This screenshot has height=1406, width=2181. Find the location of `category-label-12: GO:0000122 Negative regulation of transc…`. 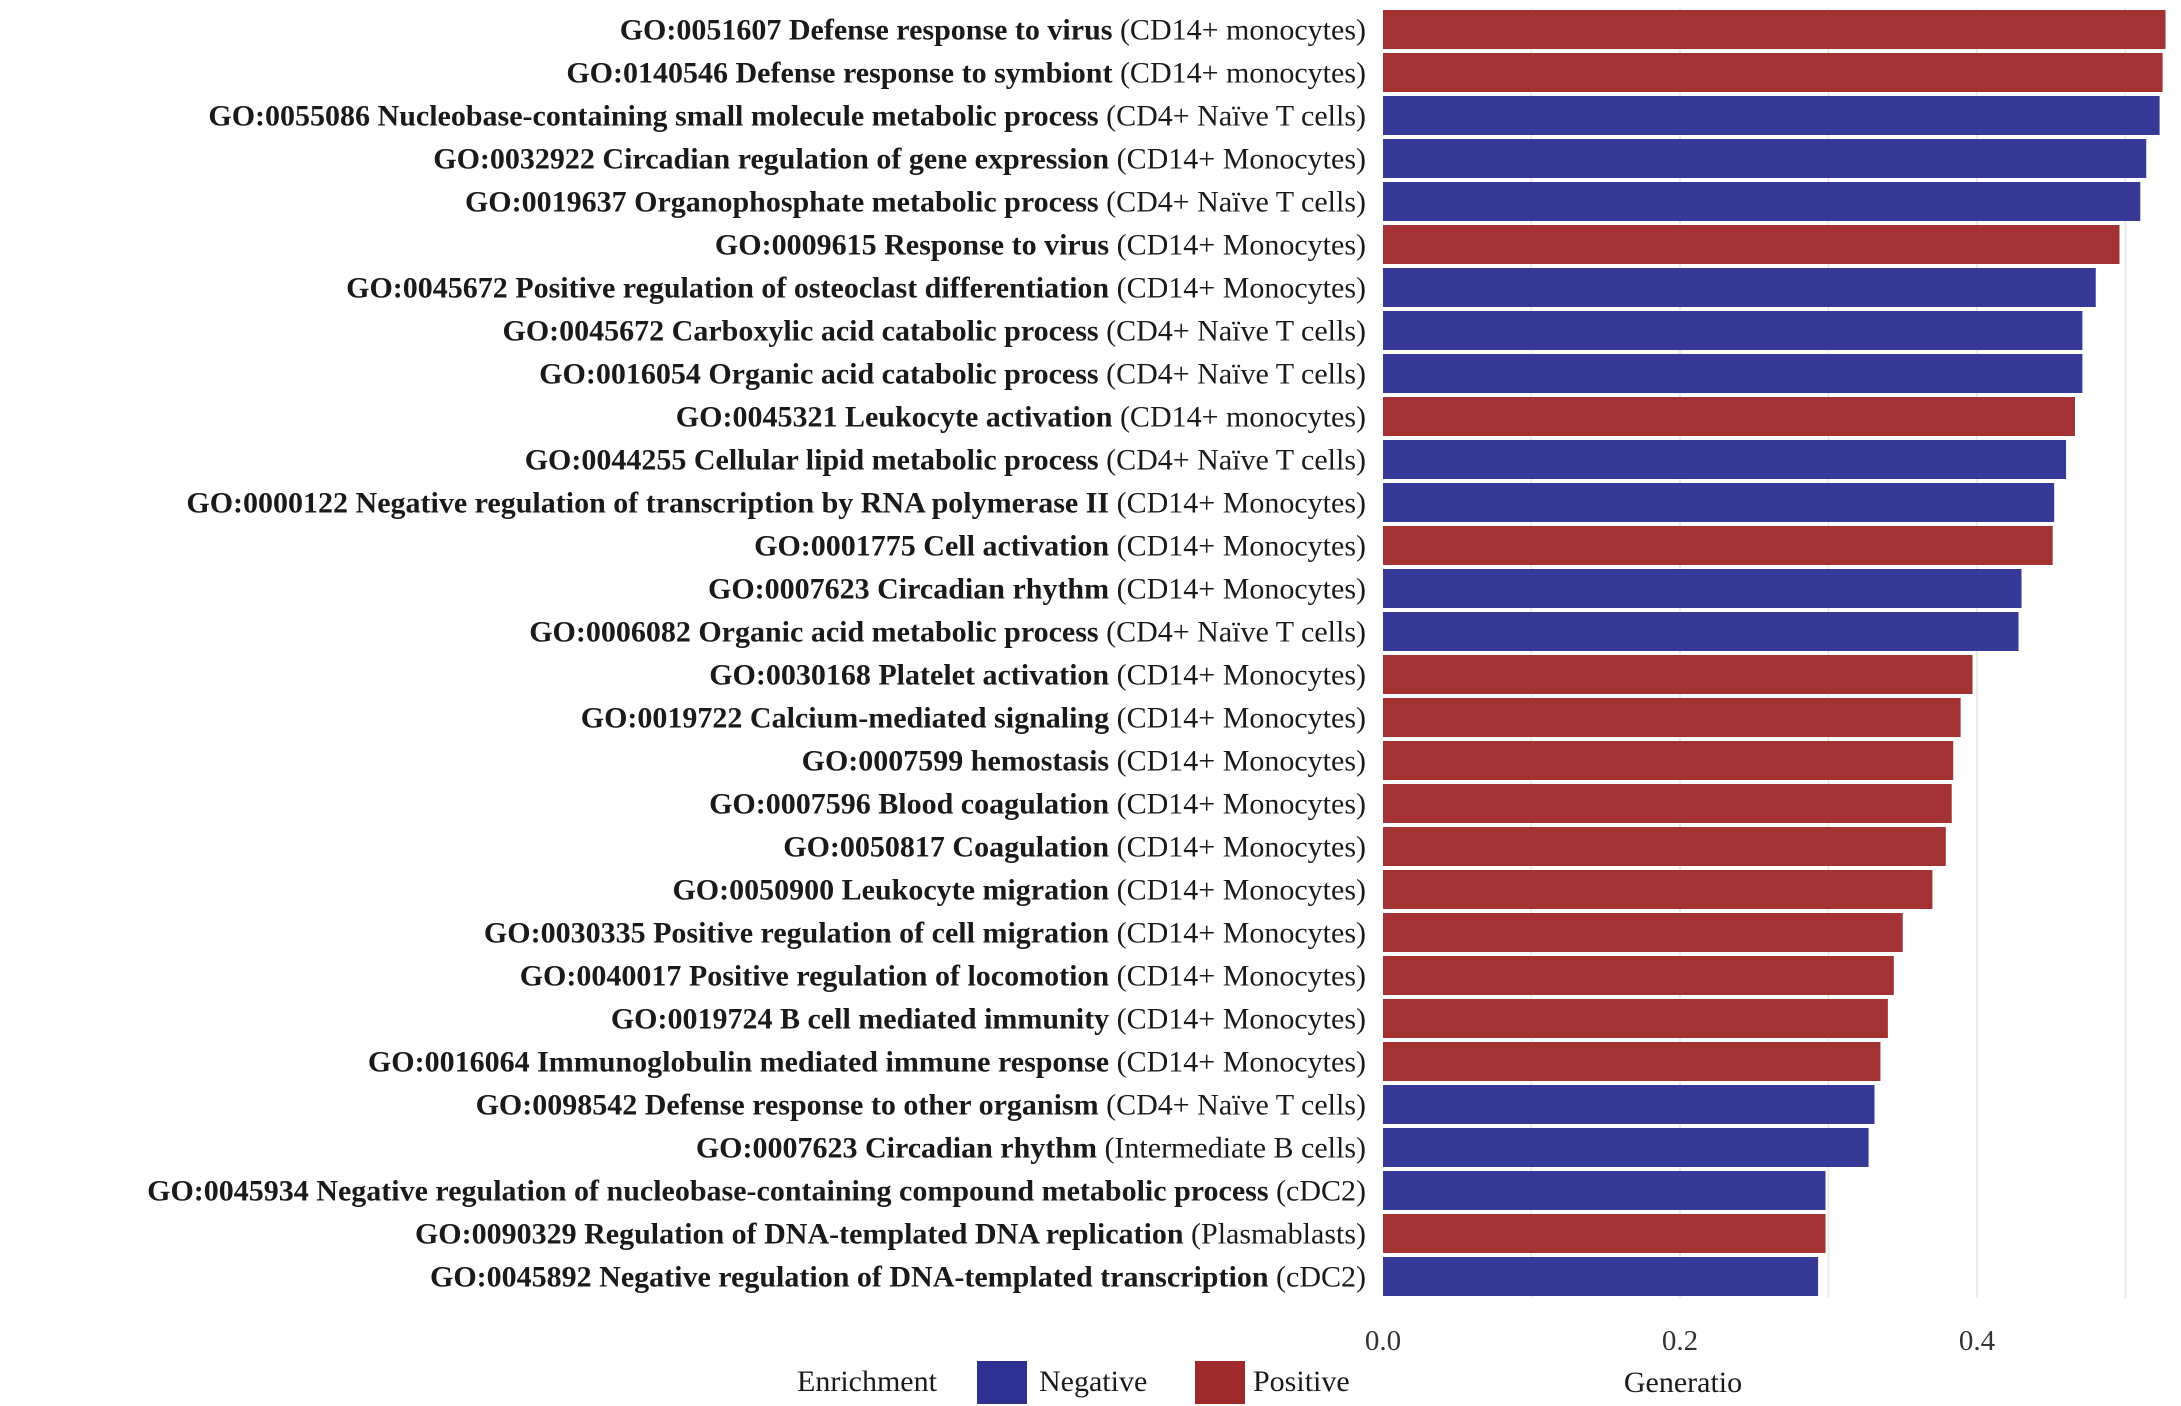

category-label-12: GO:0000122 Negative regulation of transc… is located at coordinates (776, 503).